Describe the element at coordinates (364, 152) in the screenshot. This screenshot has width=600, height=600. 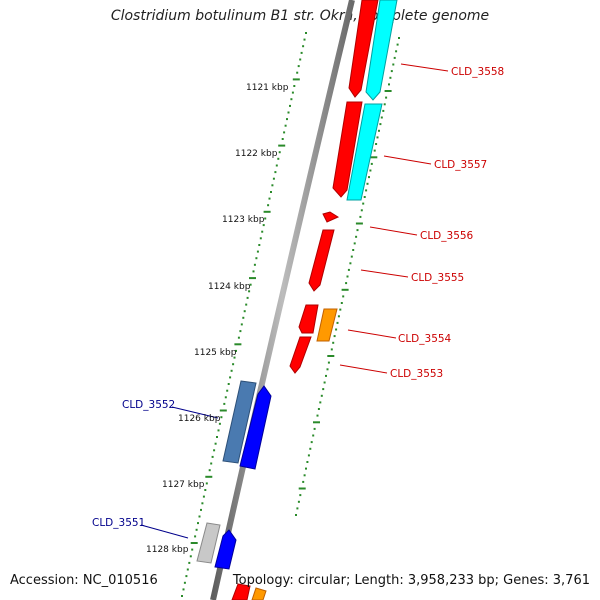
I see `gene-cld-3557-b` at that location.